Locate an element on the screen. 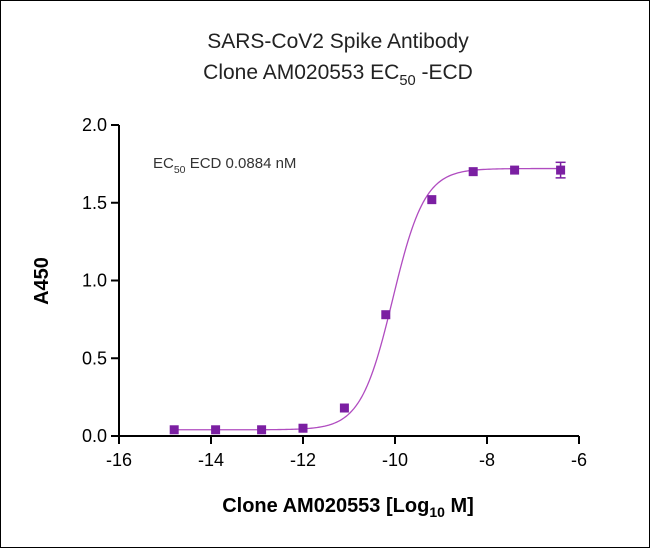  x-tick-label: -10 is located at coordinates (395, 460).